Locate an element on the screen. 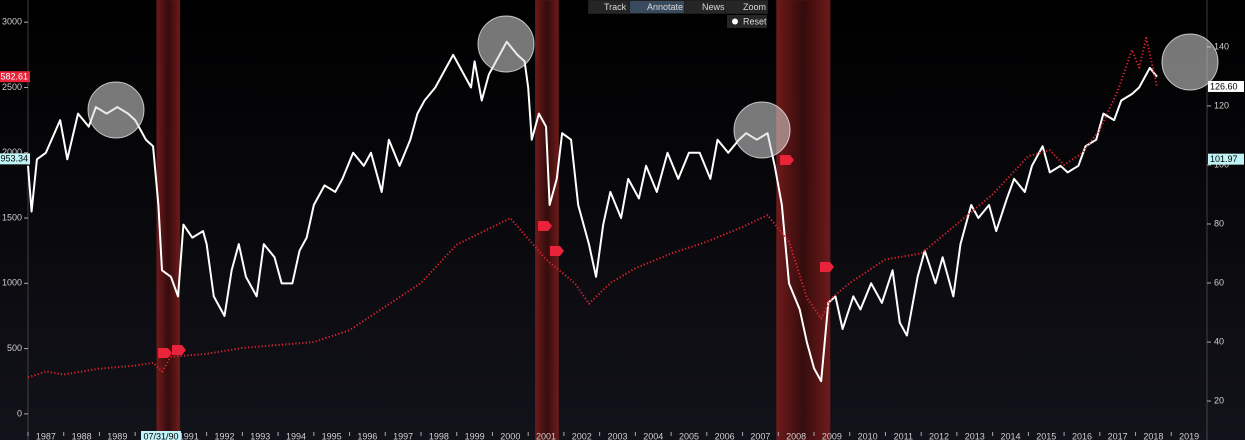 The image size is (1245, 440). button-label: Reset is located at coordinates (755, 21).